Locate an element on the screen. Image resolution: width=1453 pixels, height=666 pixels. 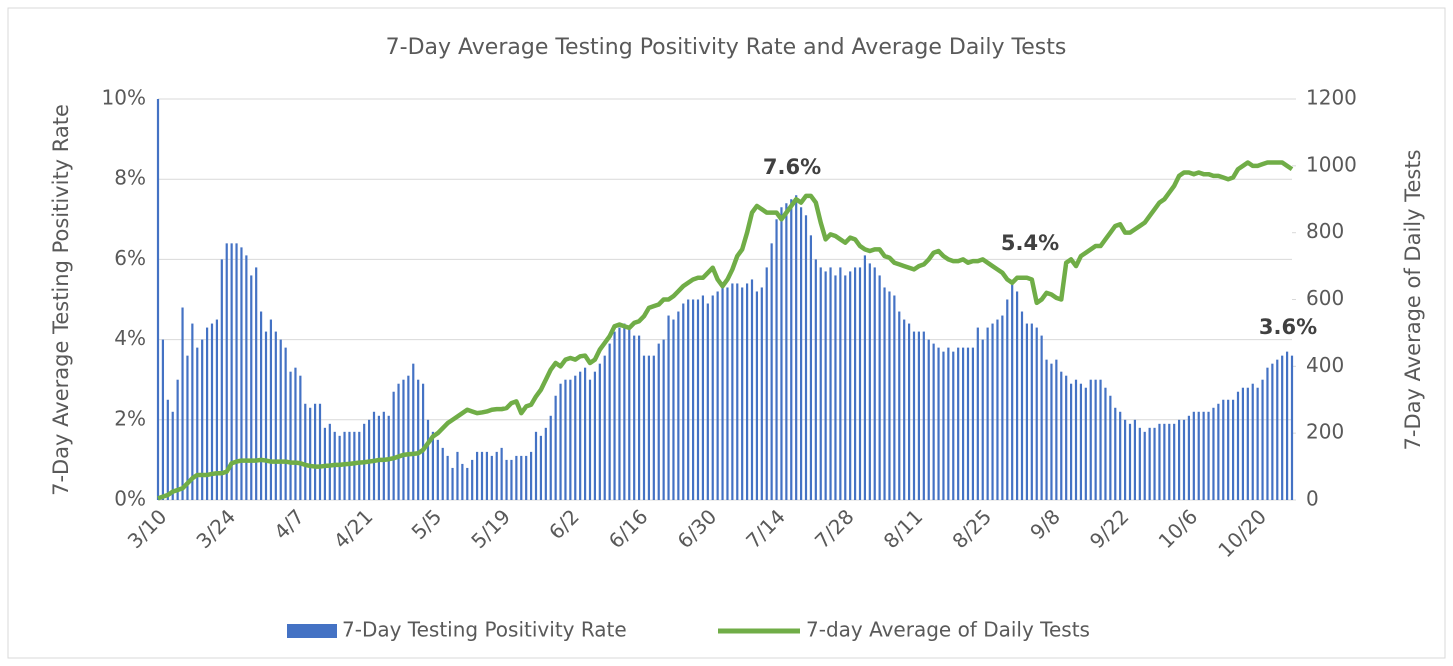
y2-tick-label: 1200 is located at coordinates (1331, 98).